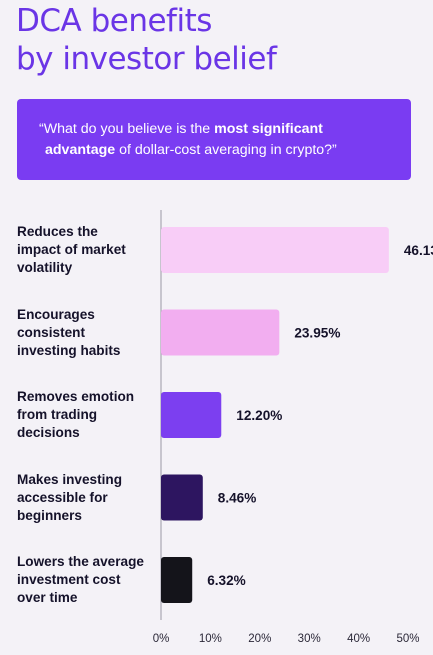  I want to click on category-label-line: investing habits, so click(69, 350).